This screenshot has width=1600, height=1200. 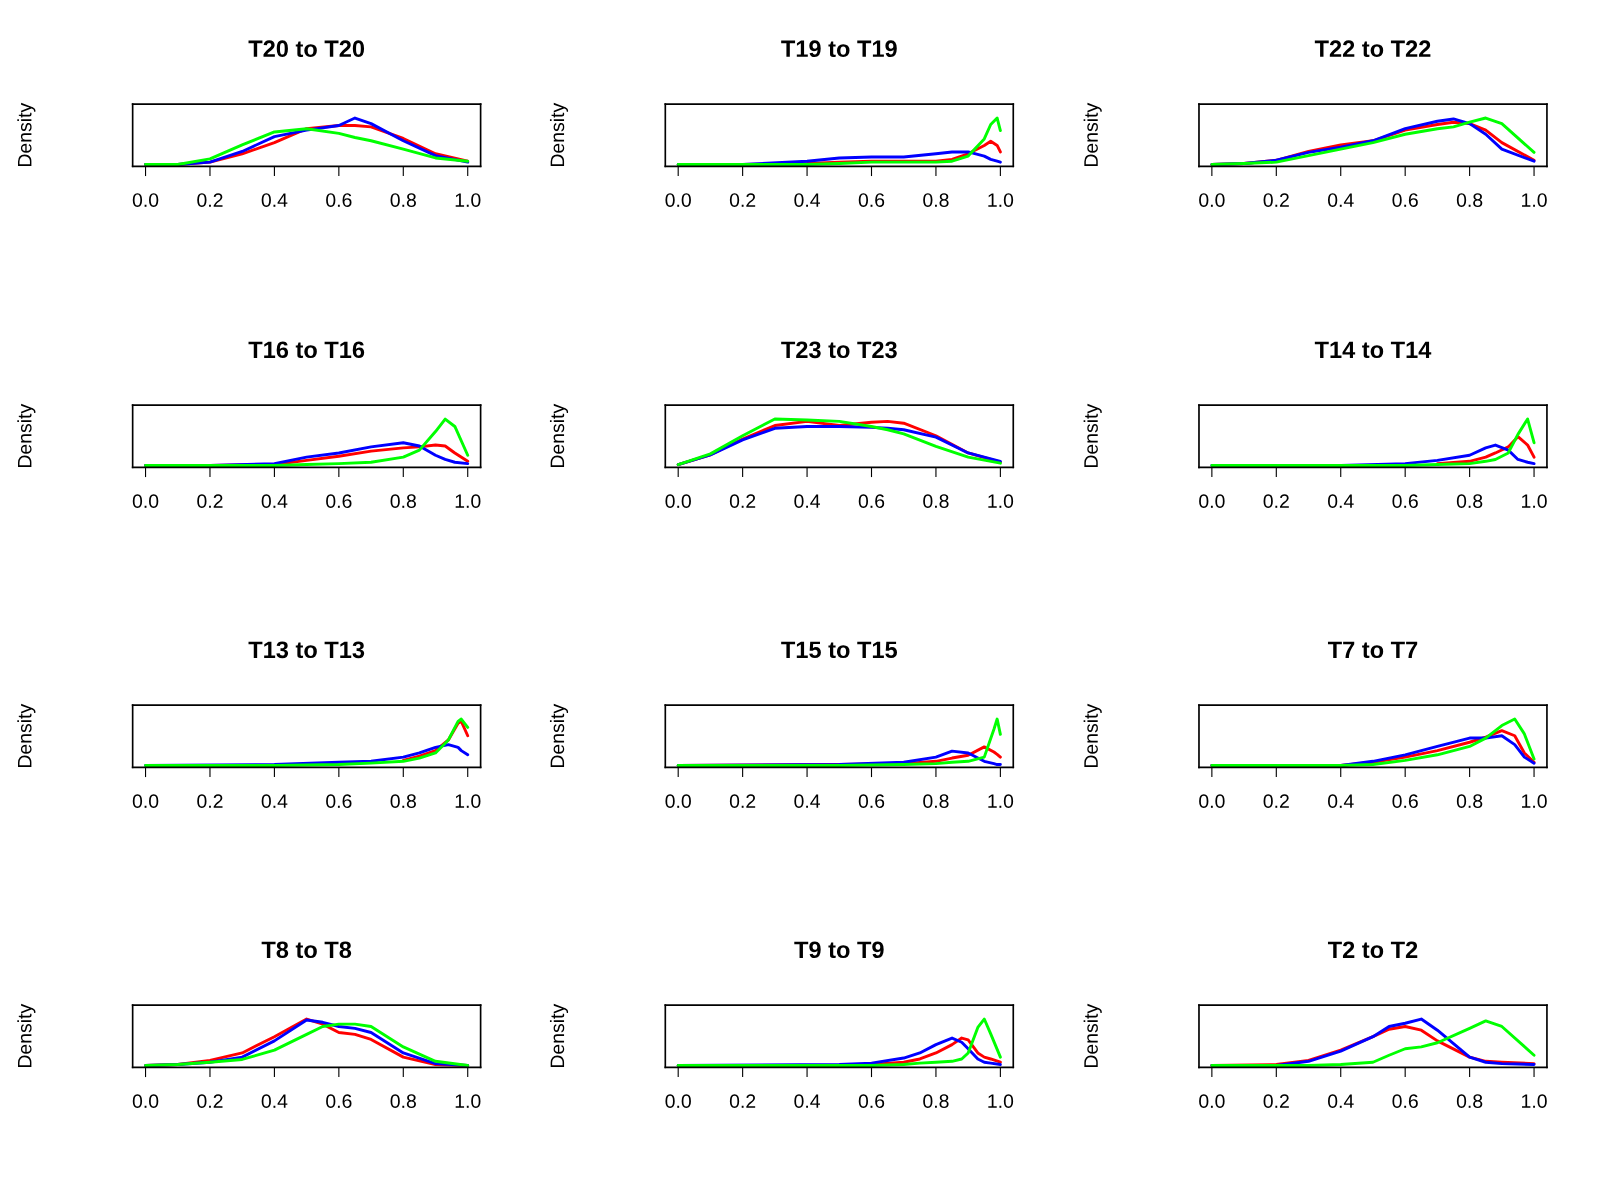 What do you see at coordinates (839, 950) in the screenshot?
I see `chart-title: T9 to T9` at bounding box center [839, 950].